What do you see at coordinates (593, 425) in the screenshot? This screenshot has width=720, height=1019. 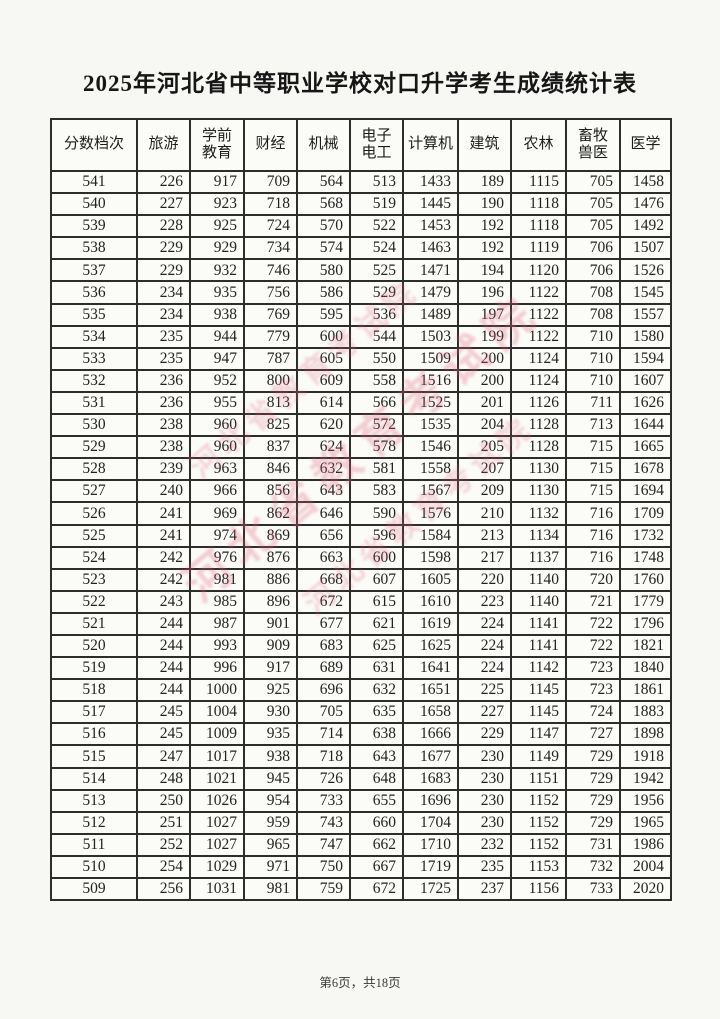 I see `count-cell: 713` at bounding box center [593, 425].